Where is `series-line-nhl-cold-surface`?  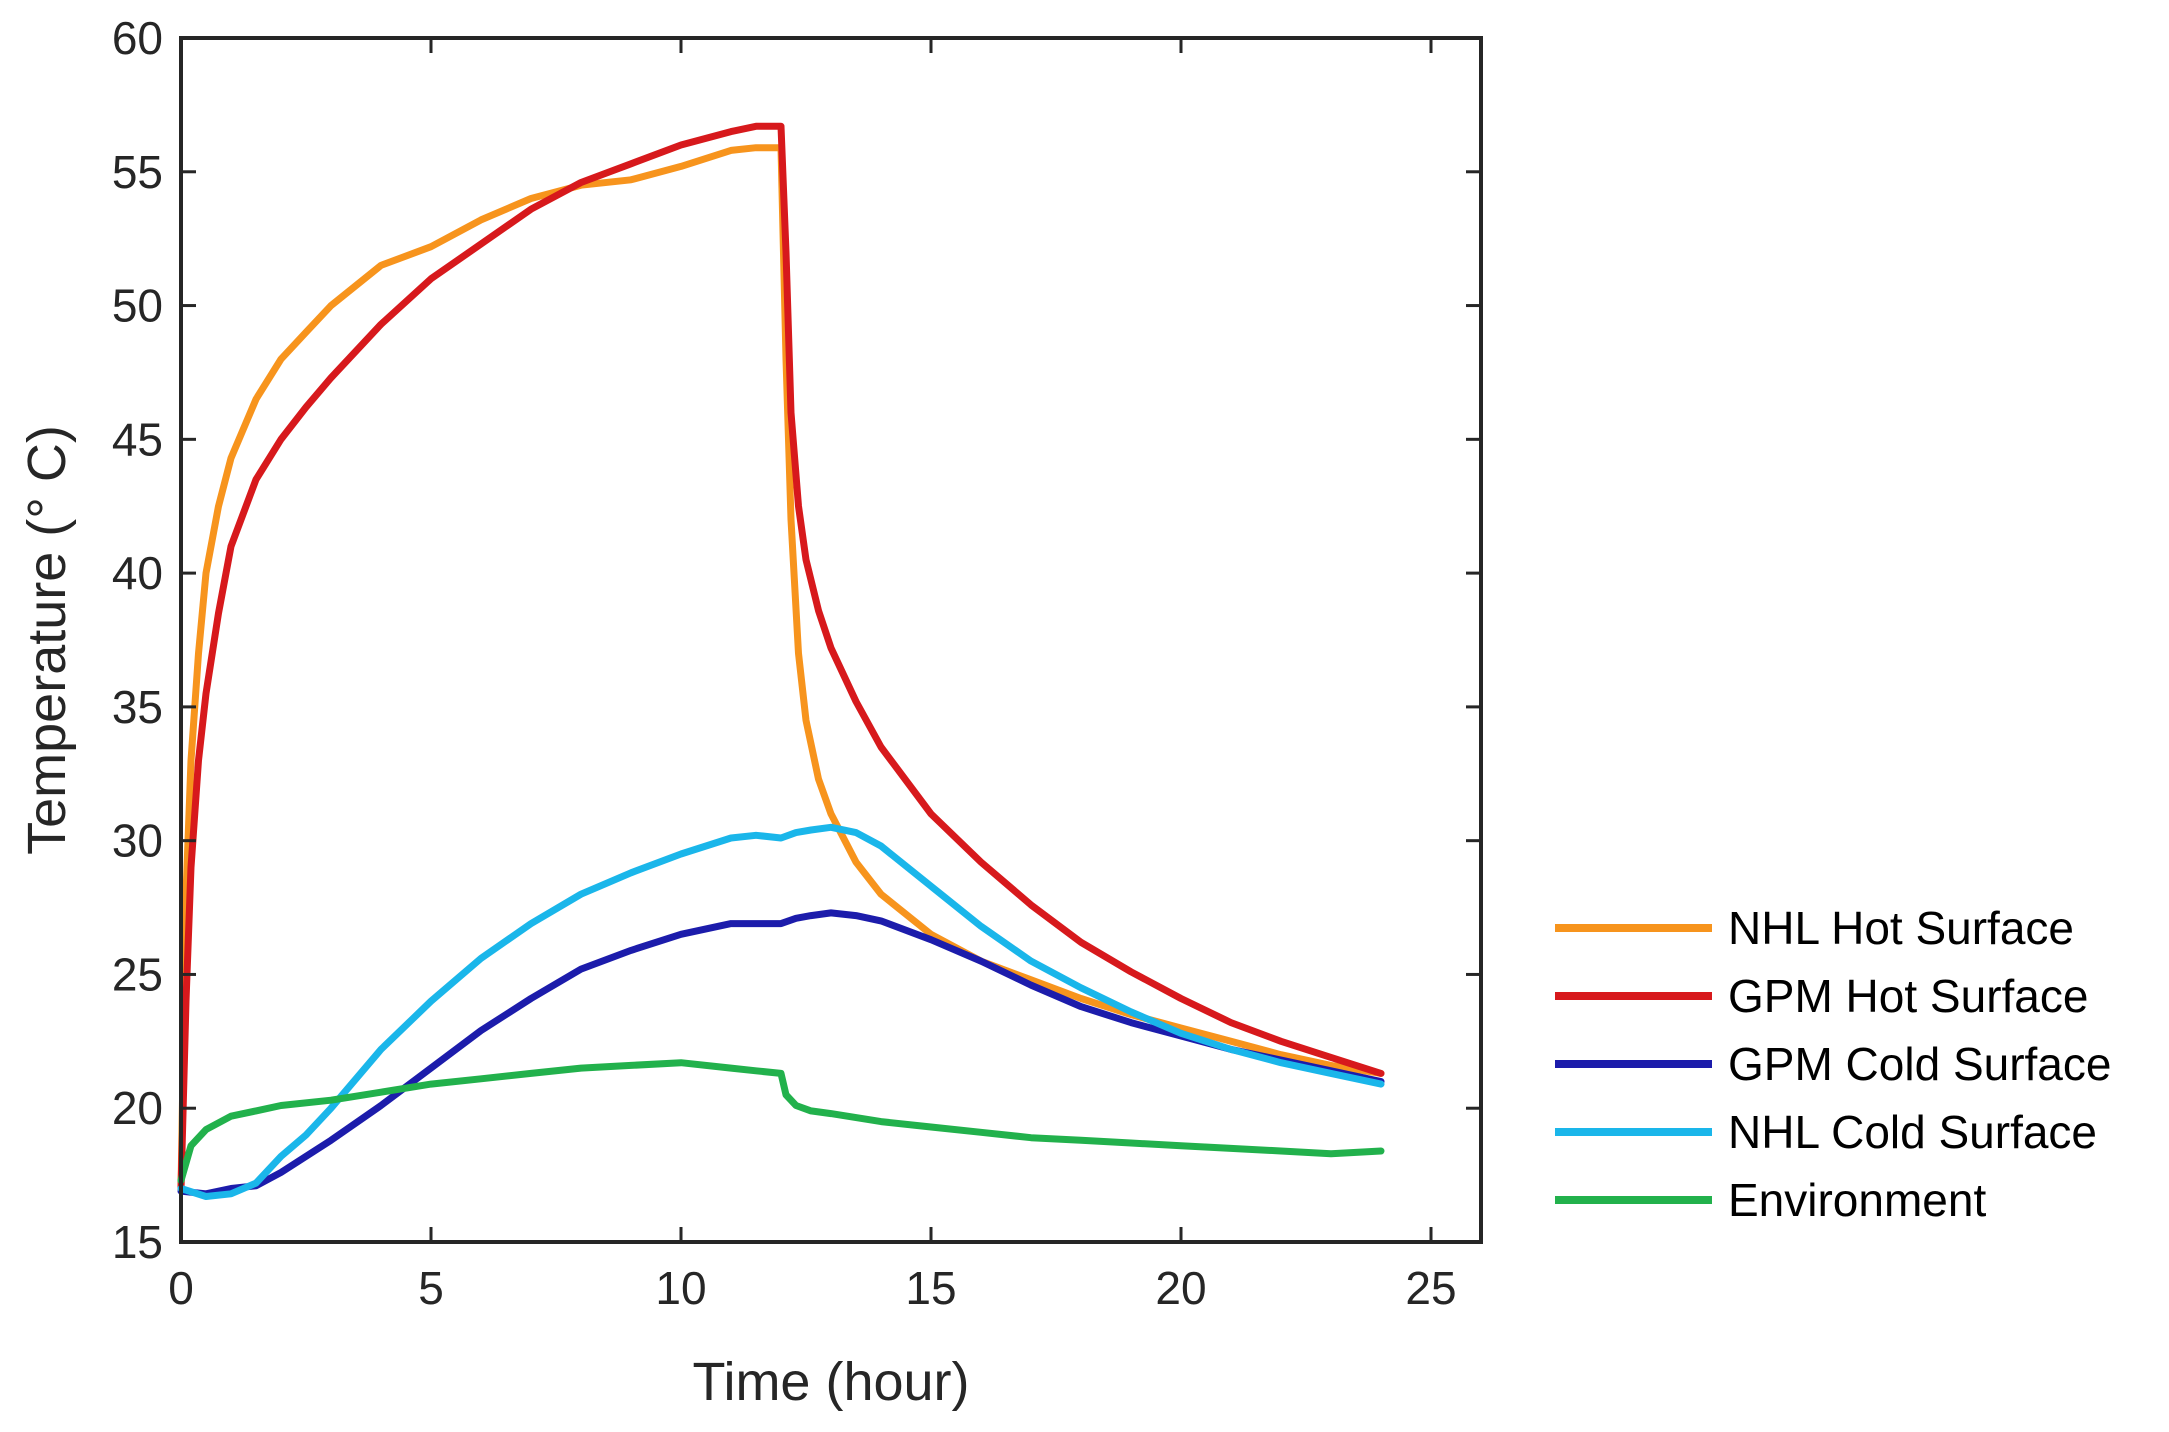 series-line-nhl-cold-surface is located at coordinates (781, 1011).